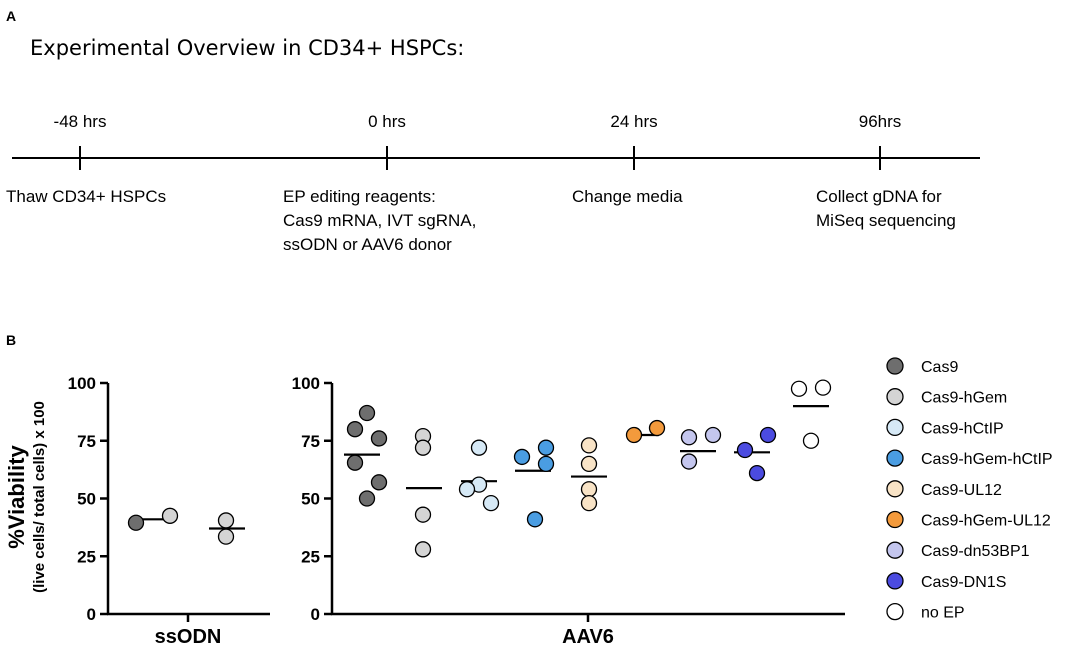 The width and height of the screenshot is (1079, 650). What do you see at coordinates (986, 521) in the screenshot?
I see `legend-label: Cas9-hGem-UL12` at bounding box center [986, 521].